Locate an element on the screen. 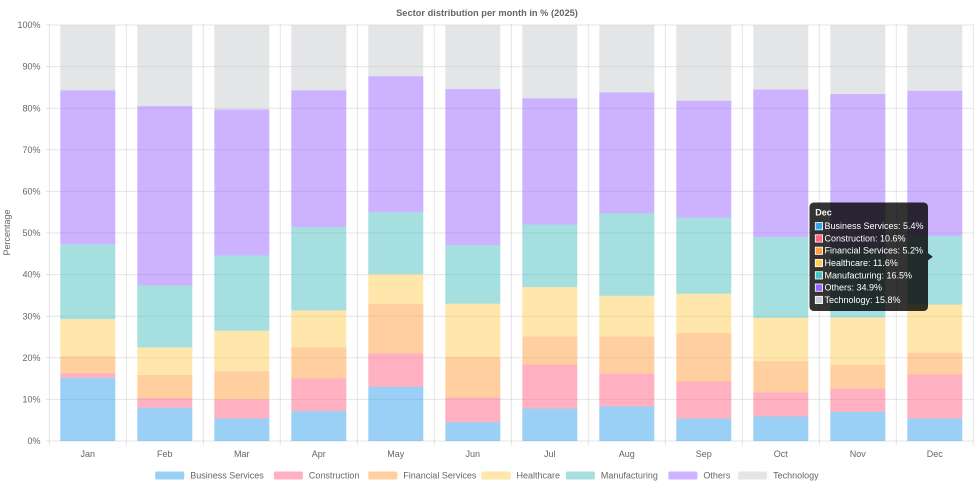  svg-text: Jun is located at coordinates (473, 454).